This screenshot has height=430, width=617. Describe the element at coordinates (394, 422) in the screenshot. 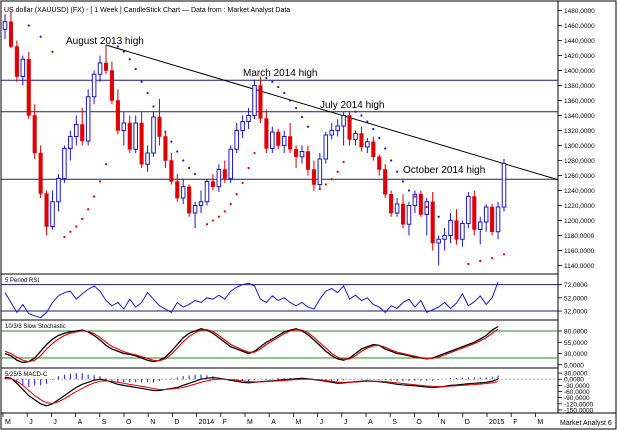

I see `month-label: S` at that location.